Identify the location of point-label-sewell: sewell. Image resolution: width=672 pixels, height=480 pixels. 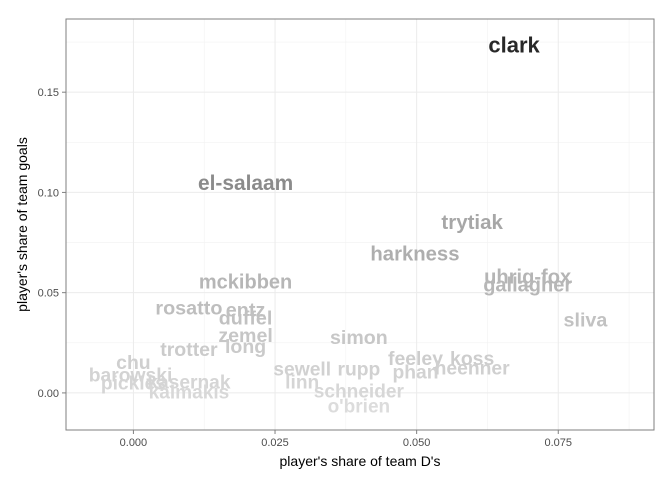
(302, 369).